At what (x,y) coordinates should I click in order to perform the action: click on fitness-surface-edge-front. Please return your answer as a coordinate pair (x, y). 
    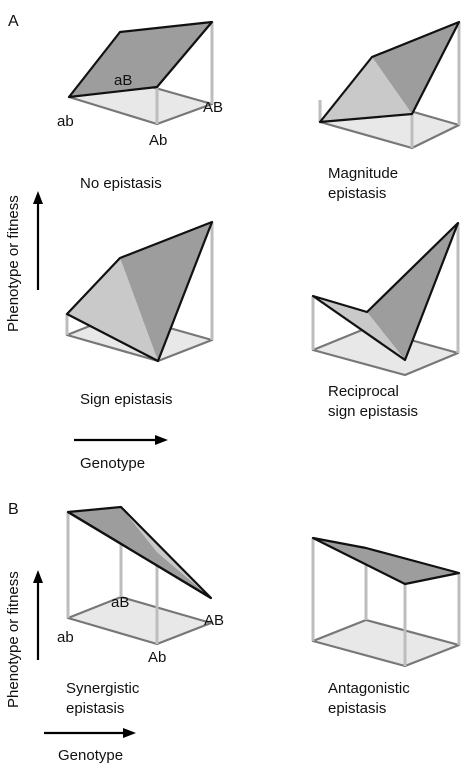
    Looking at the image, I should click on (139, 555).